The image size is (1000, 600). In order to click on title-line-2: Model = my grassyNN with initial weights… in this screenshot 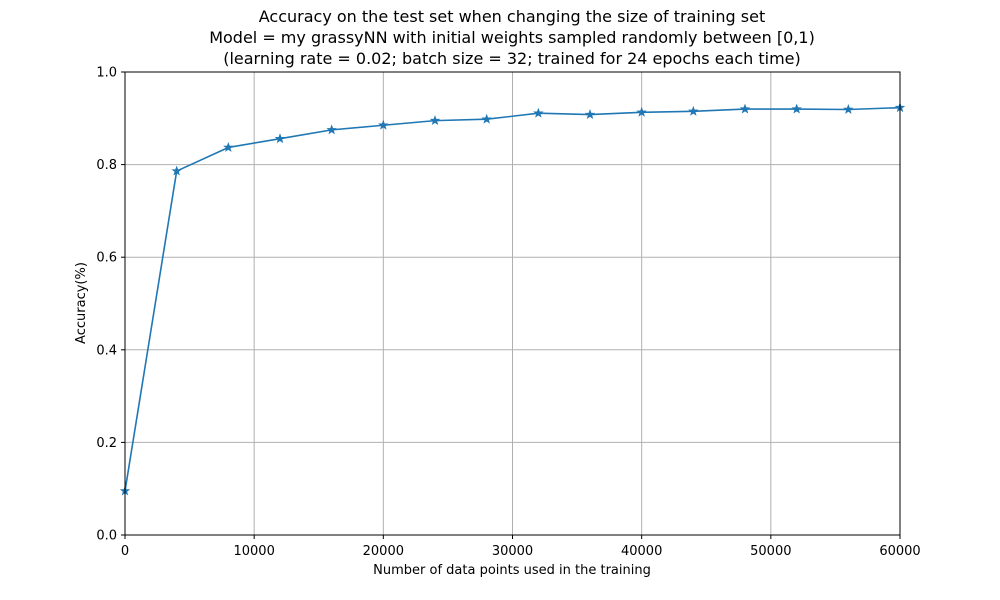, I will do `click(512, 37)`.